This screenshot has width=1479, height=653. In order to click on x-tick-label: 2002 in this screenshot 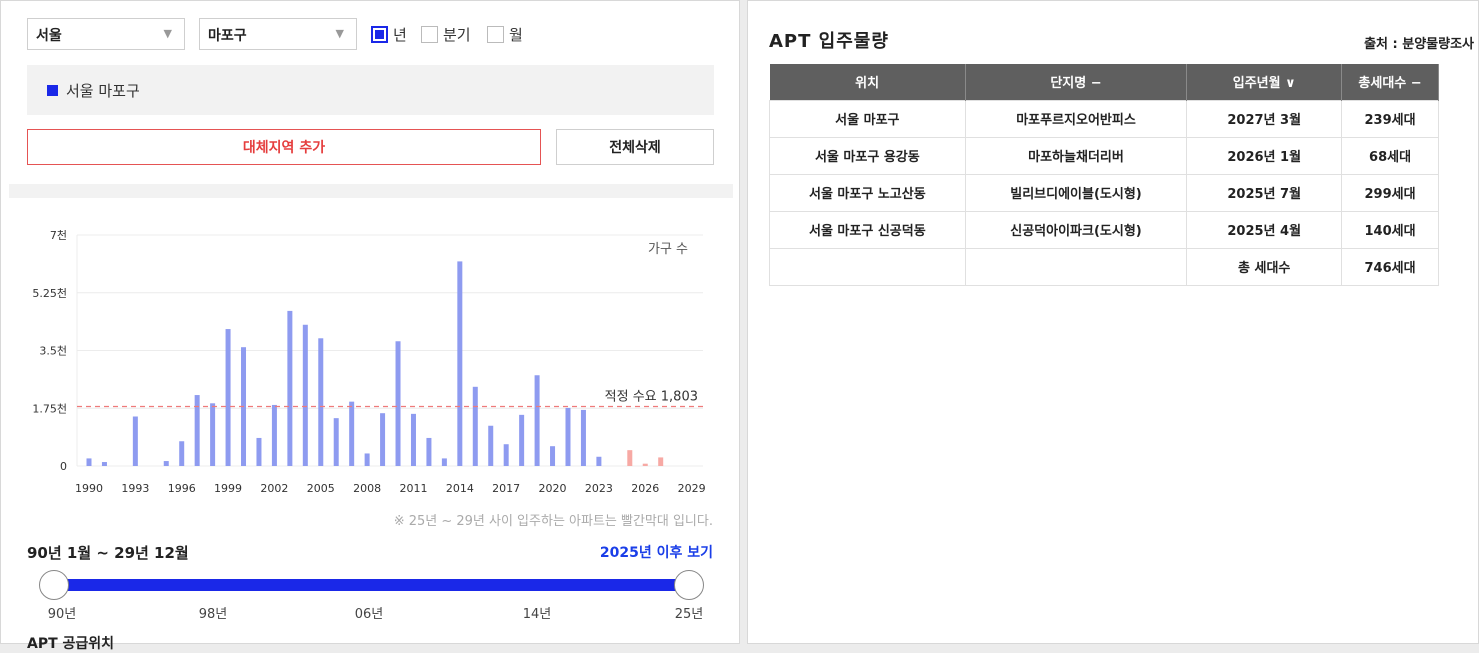, I will do `click(274, 488)`.